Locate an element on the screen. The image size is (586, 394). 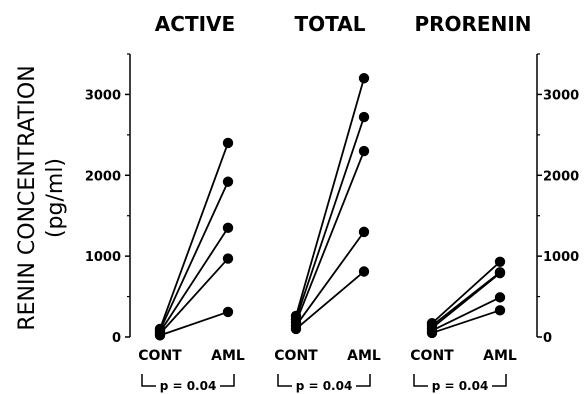
y-tick-label-right: 0 is located at coordinates (547, 338).